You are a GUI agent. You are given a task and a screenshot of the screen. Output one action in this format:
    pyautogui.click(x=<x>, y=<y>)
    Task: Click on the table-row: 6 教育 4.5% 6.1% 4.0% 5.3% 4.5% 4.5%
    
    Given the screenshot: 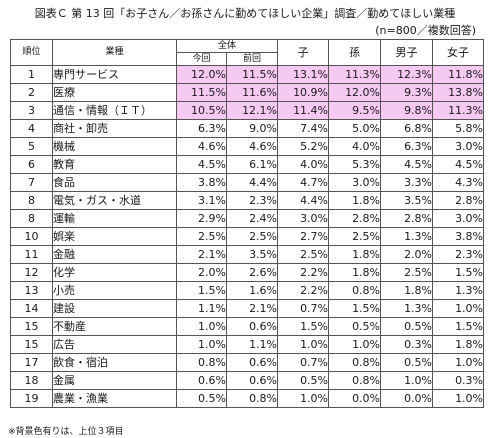 What is the action you would take?
    pyautogui.click(x=247, y=164)
    